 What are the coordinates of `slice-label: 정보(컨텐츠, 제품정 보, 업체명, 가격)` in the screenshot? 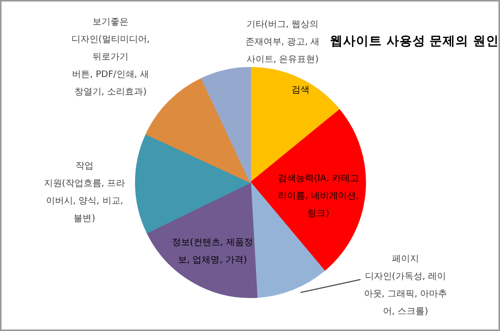 It's located at (213, 252).